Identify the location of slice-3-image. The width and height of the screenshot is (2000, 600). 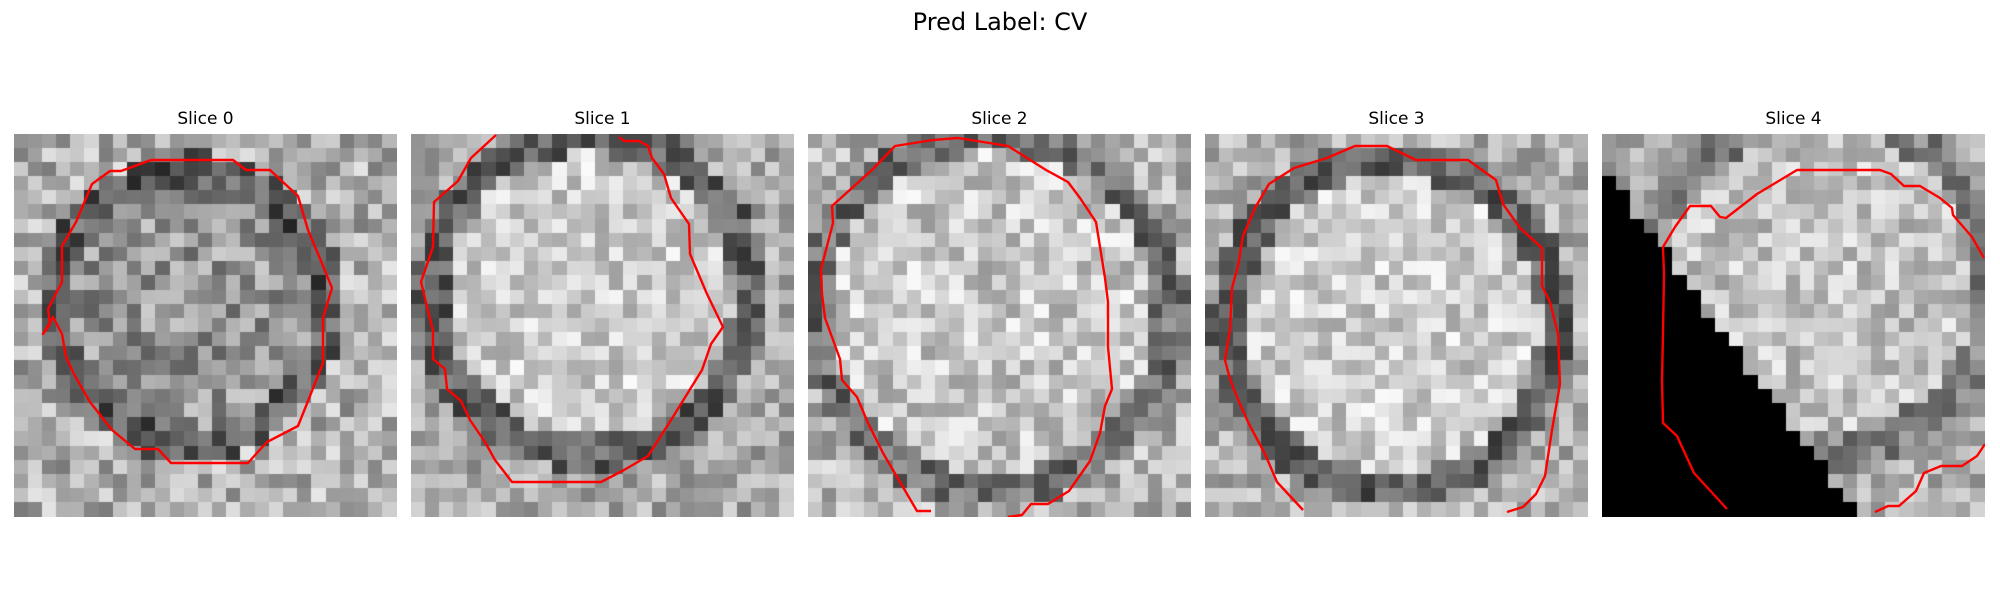
(1396, 325).